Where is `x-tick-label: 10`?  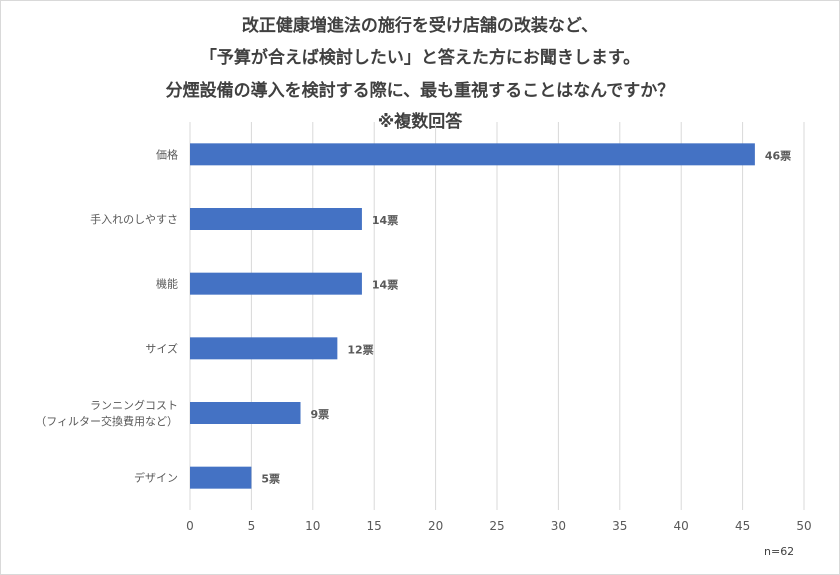 x-tick-label: 10 is located at coordinates (312, 526).